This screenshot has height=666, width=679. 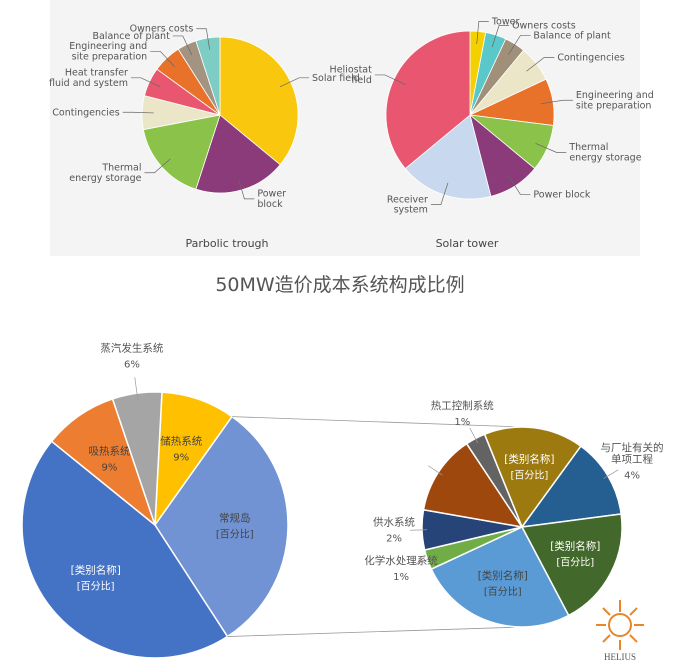 I want to click on slice-label: Heat transfer fluid and system, so click(x=88, y=77).